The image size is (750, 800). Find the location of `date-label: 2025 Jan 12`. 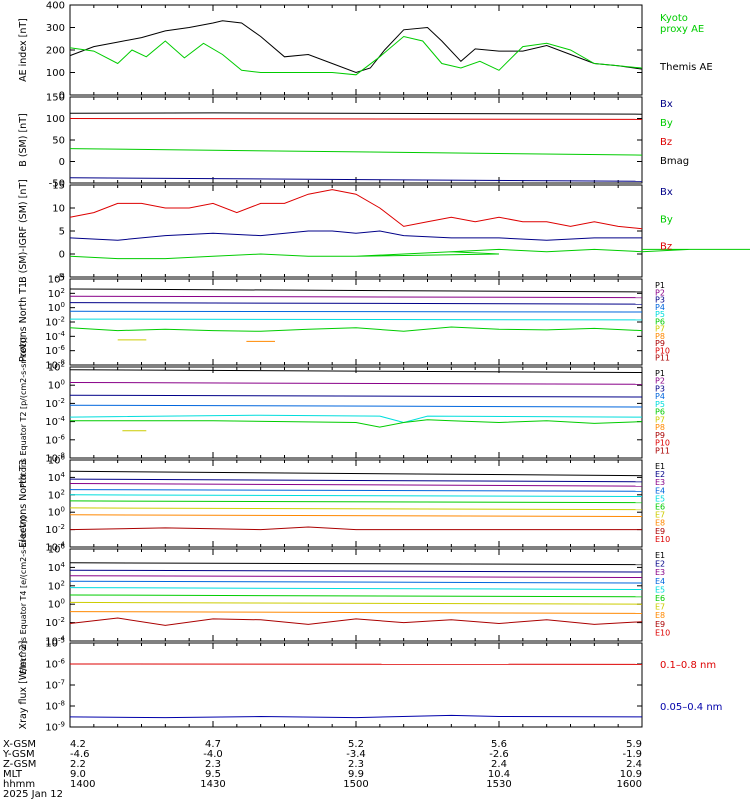

date-label: 2025 Jan 12 is located at coordinates (33, 794).